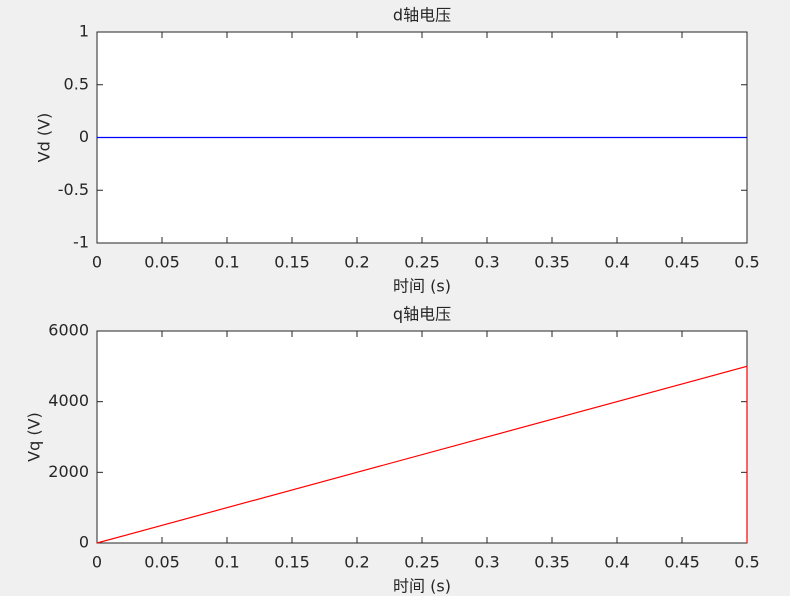  Describe the element at coordinates (84, 31) in the screenshot. I see `y-tick-label: 1` at that location.